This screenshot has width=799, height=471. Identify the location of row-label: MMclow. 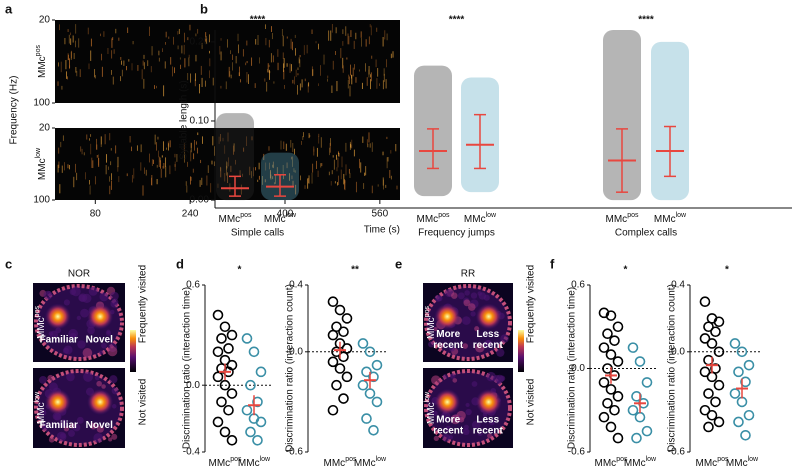
(41, 163).